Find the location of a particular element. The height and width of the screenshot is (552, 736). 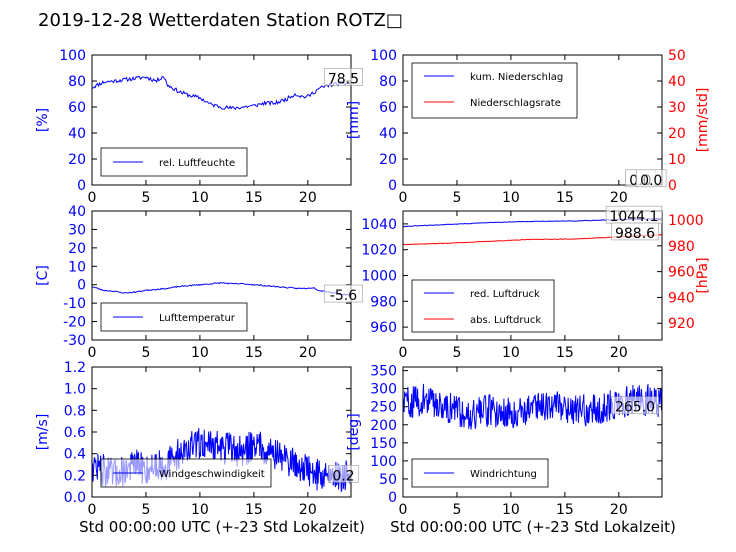

legend-box is located at coordinates (494, 90).